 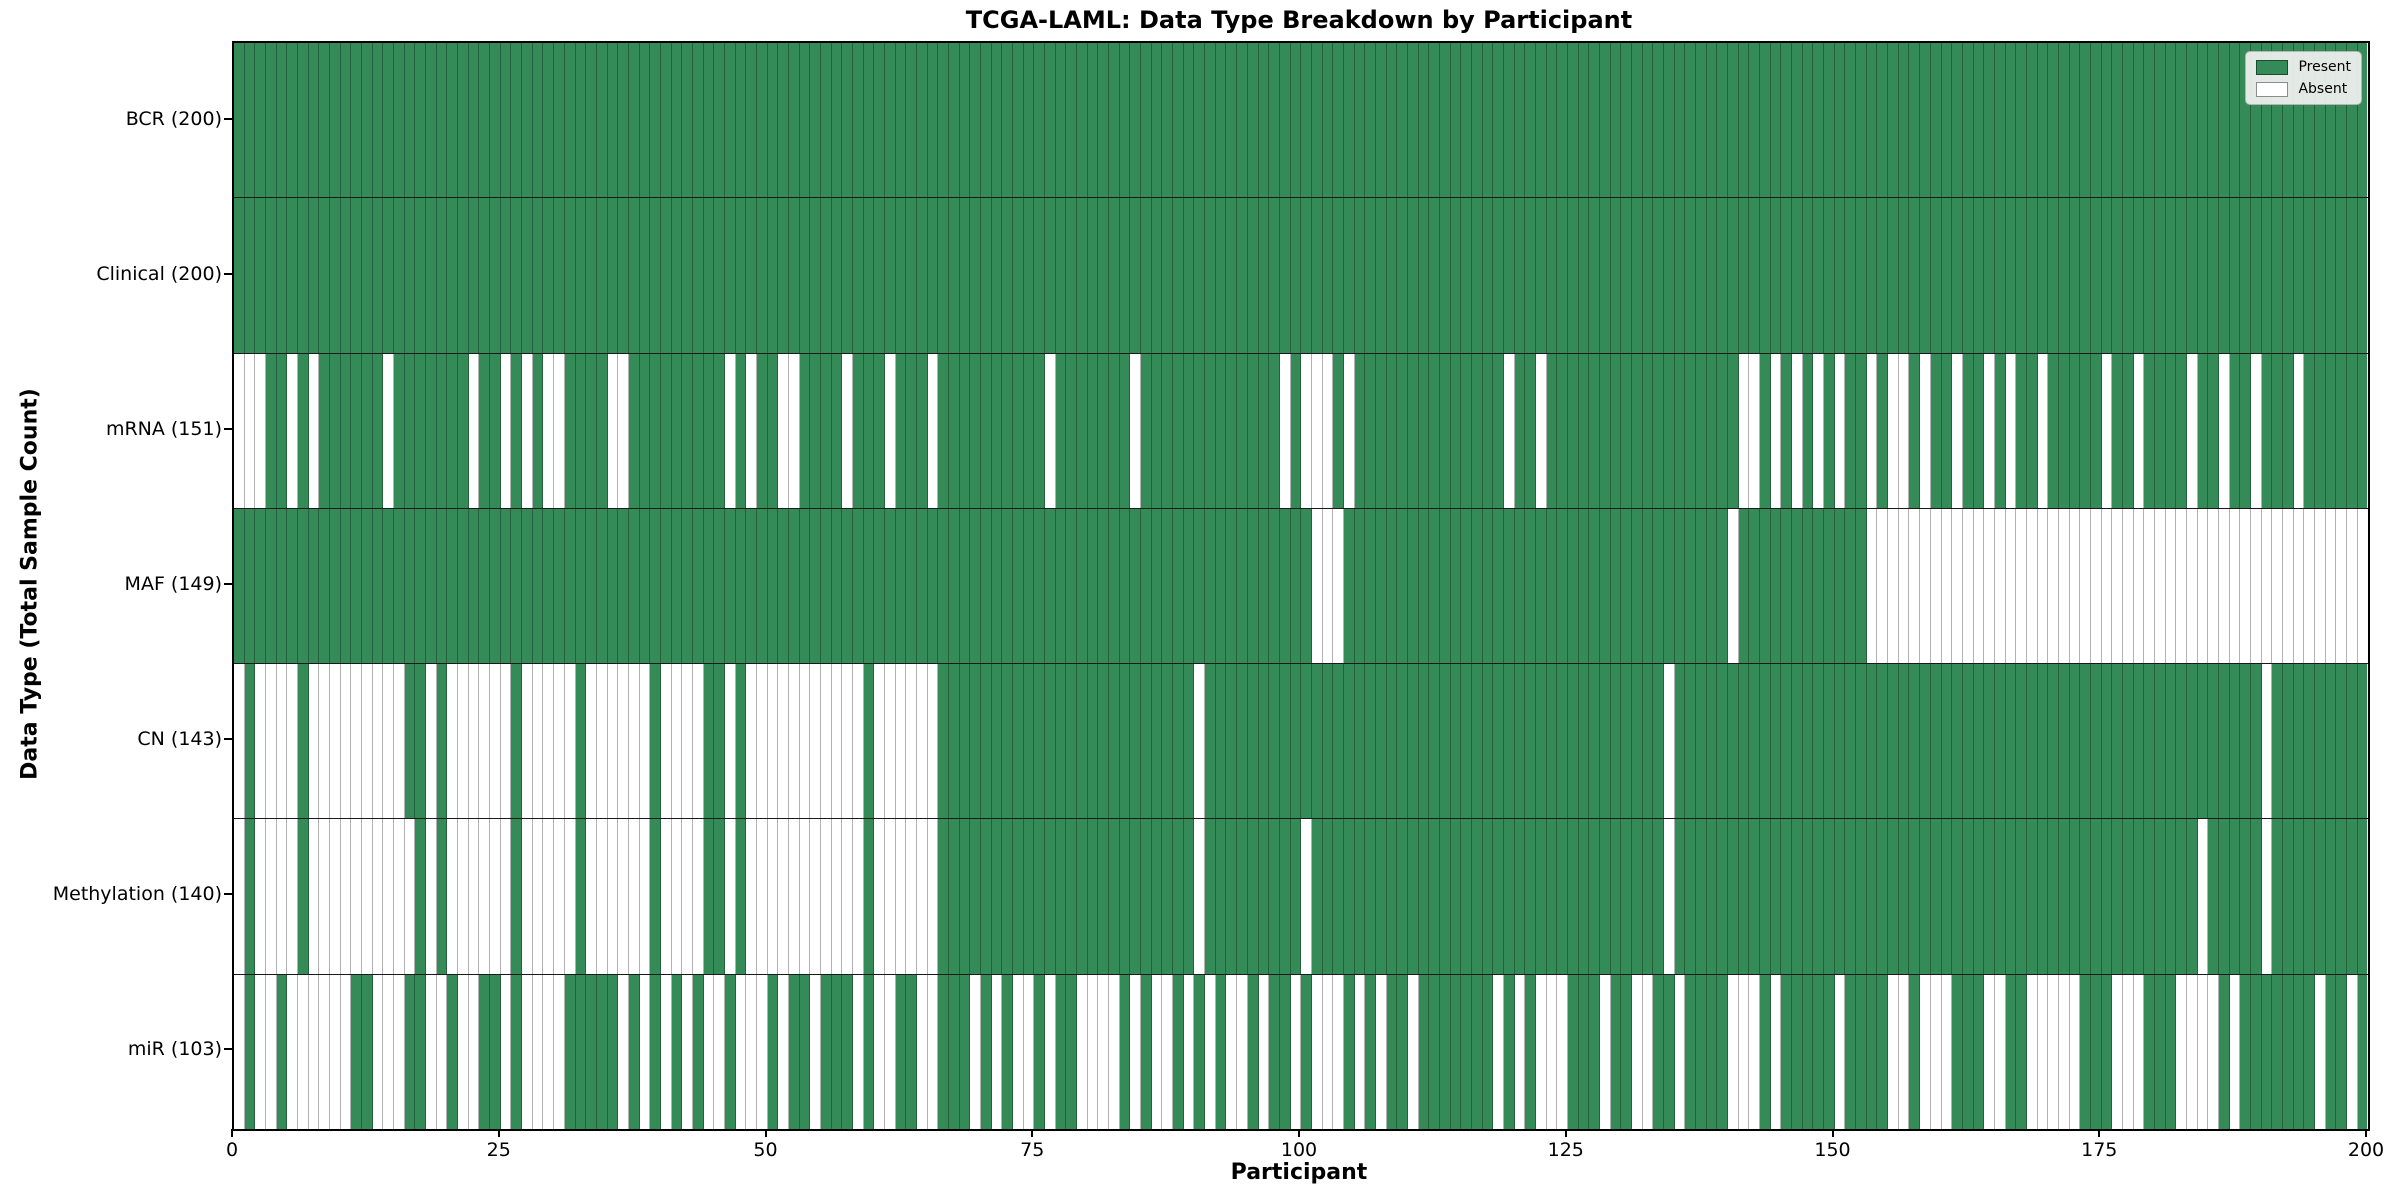 What do you see at coordinates (1032, 1150) in the screenshot?
I see `xtick-label-75: 75` at bounding box center [1032, 1150].